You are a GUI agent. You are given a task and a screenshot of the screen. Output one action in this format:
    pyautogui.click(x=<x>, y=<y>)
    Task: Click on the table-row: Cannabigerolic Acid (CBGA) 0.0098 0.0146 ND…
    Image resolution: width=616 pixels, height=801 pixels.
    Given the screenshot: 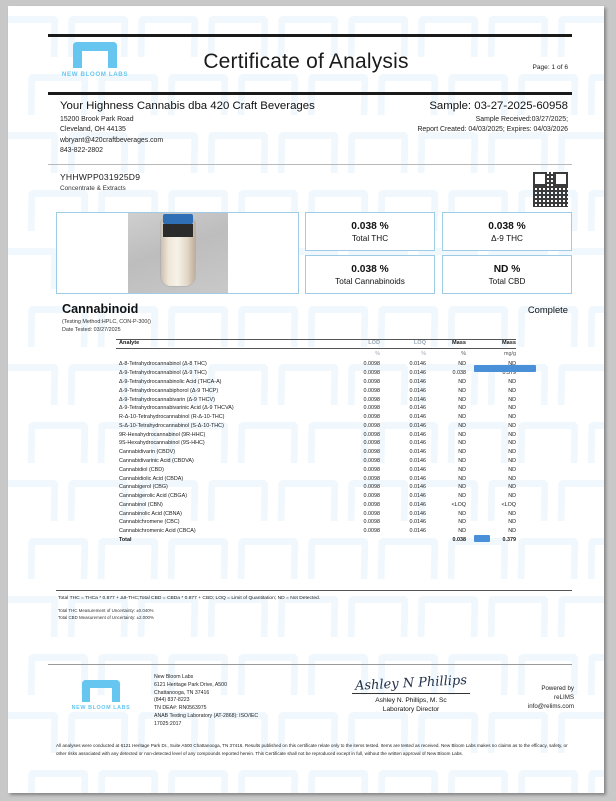 What is the action you would take?
    pyautogui.click(x=316, y=496)
    